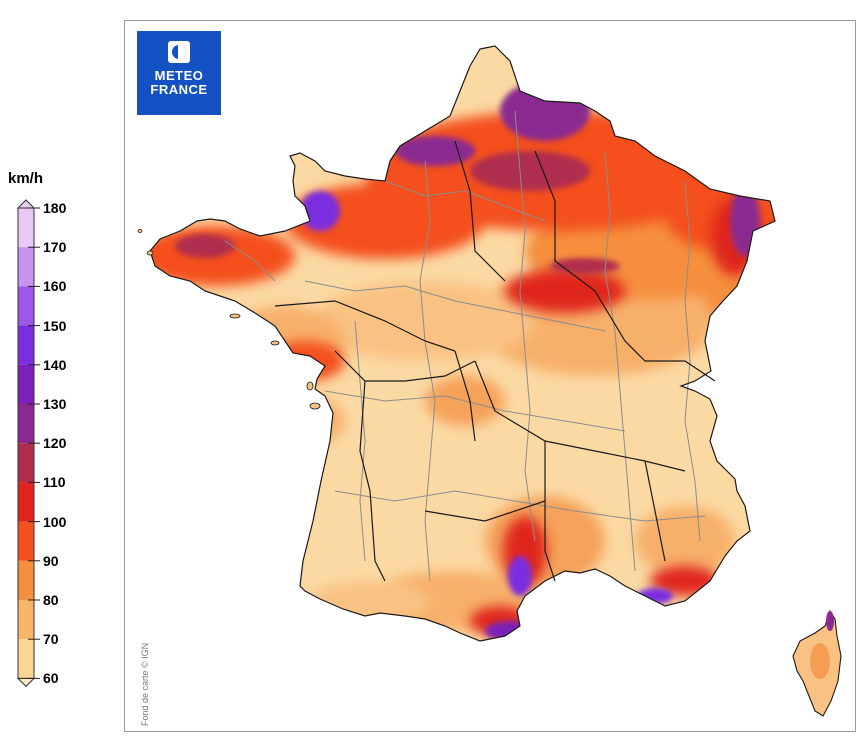 The image size is (864, 755). I want to click on legend-tick-label: 80, so click(51, 600).